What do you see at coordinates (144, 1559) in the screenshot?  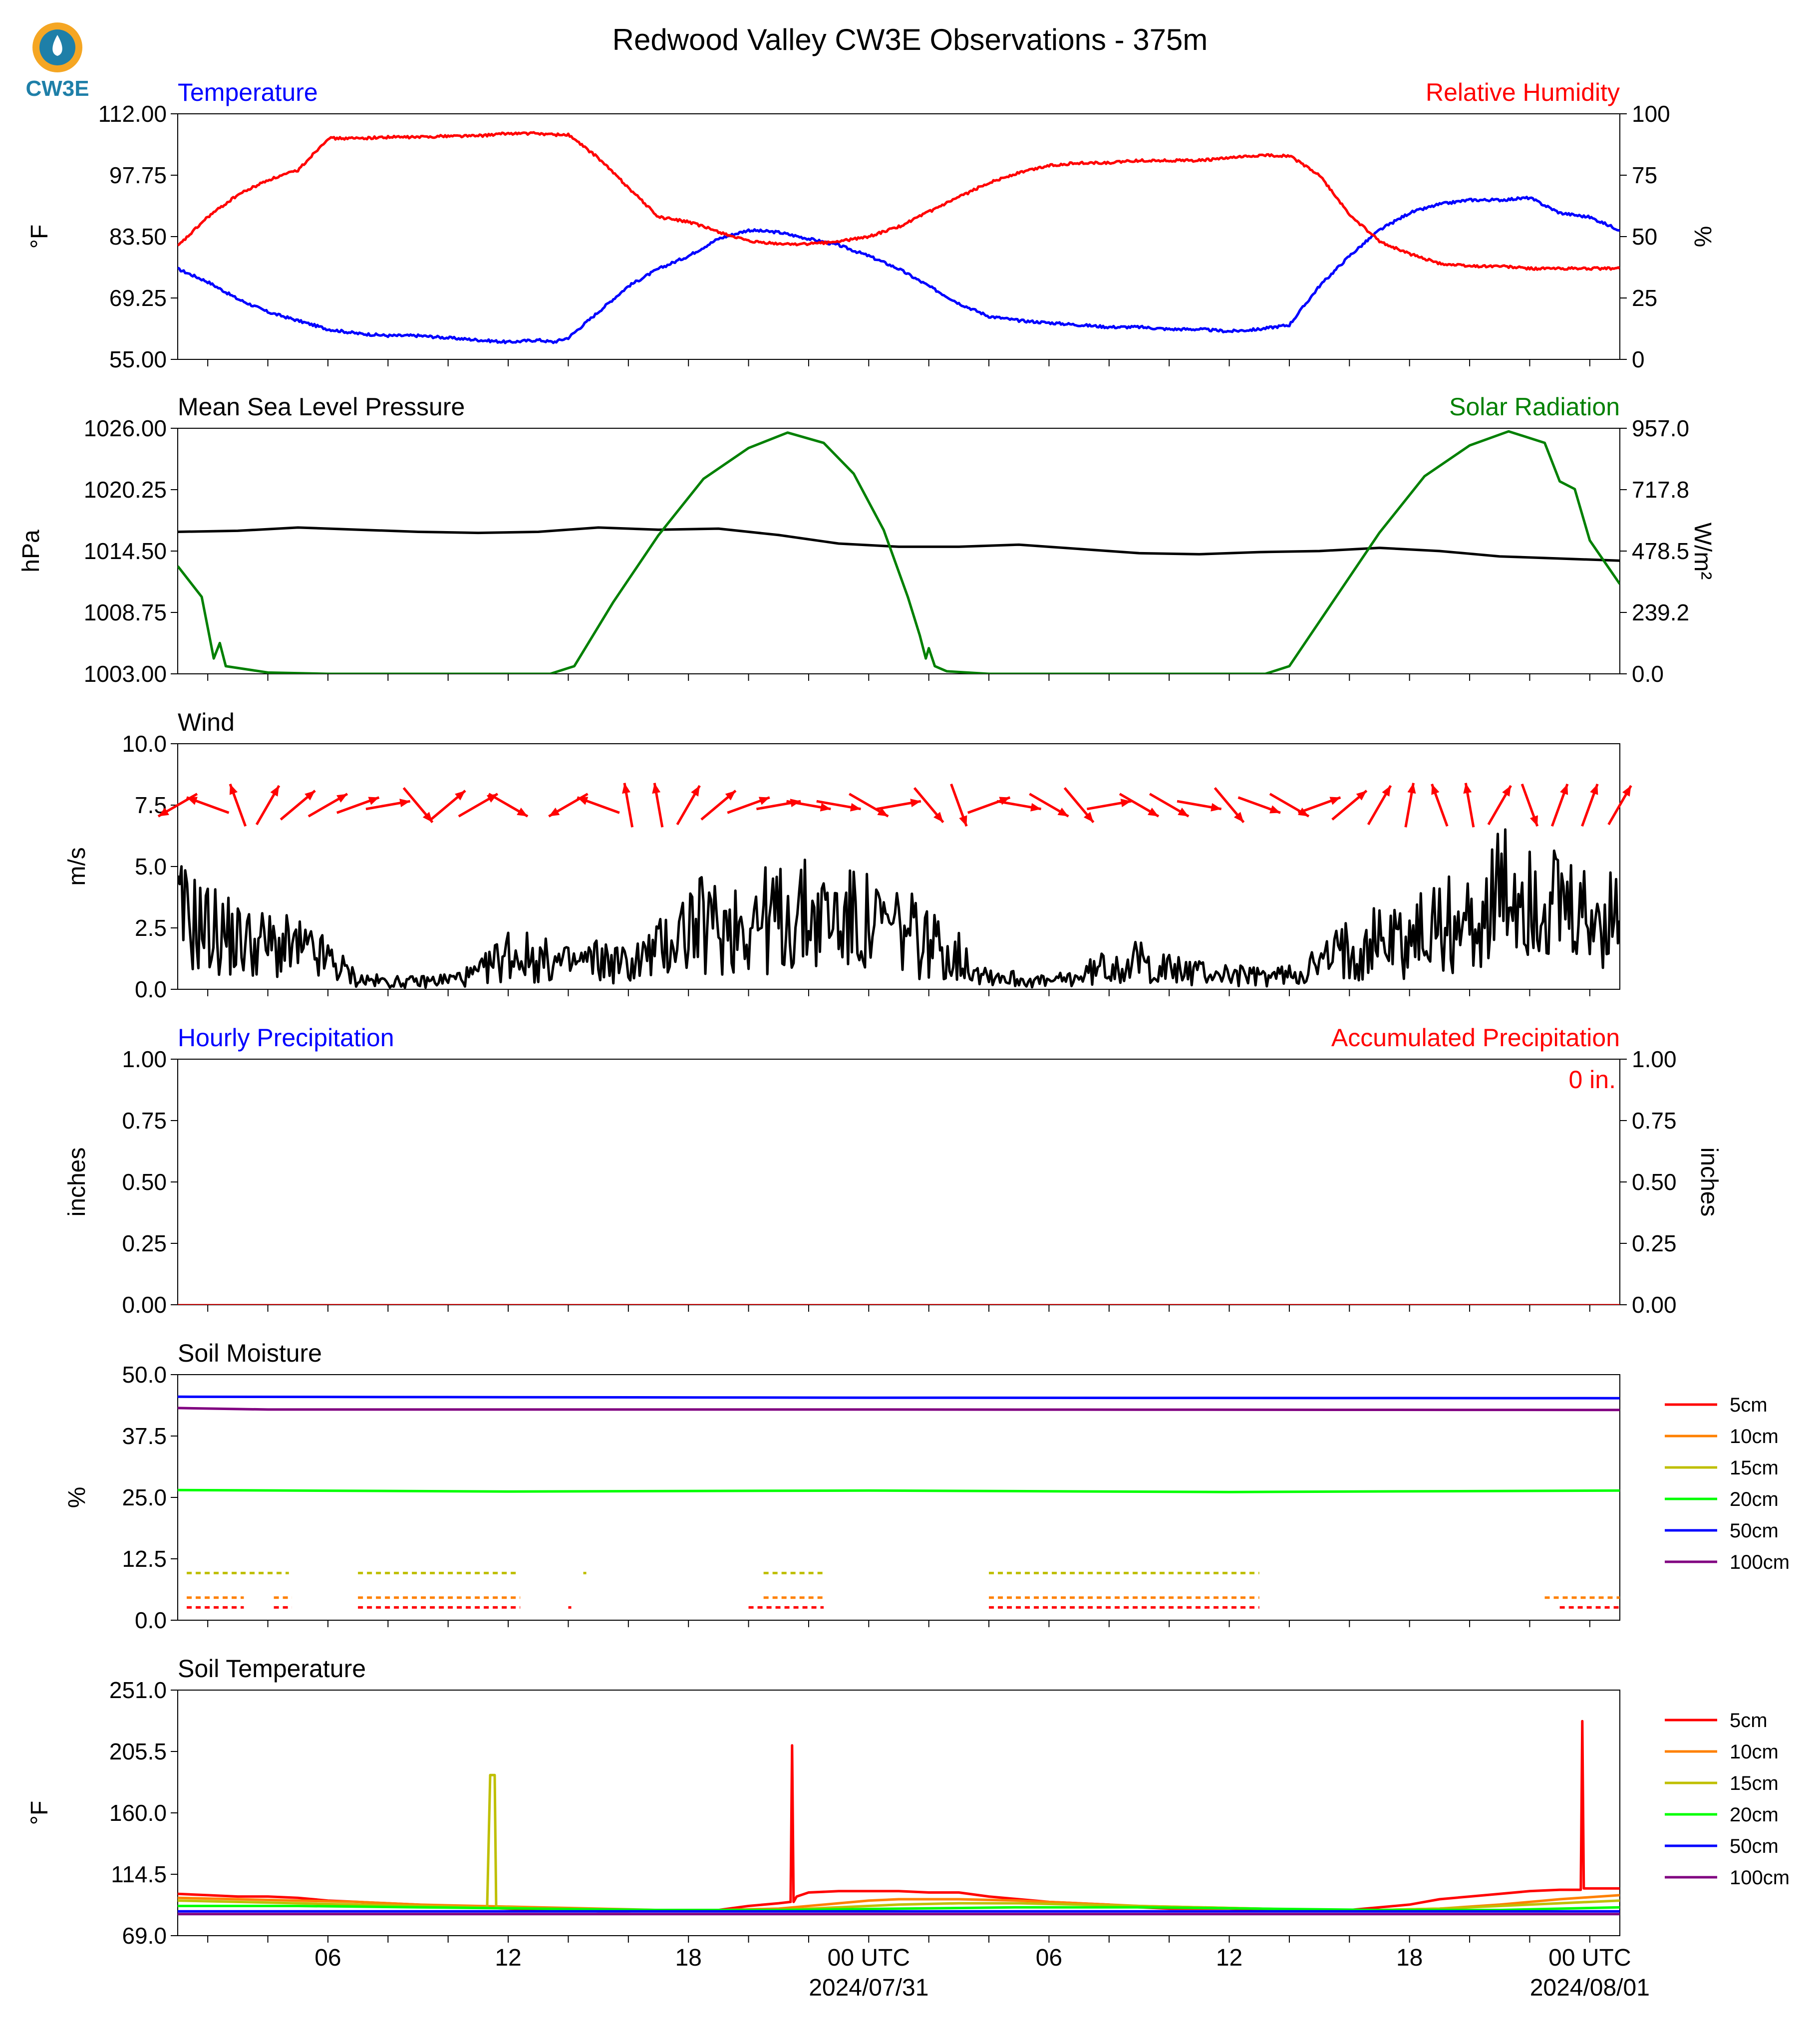 I see `y-tick-label: 12.5` at bounding box center [144, 1559].